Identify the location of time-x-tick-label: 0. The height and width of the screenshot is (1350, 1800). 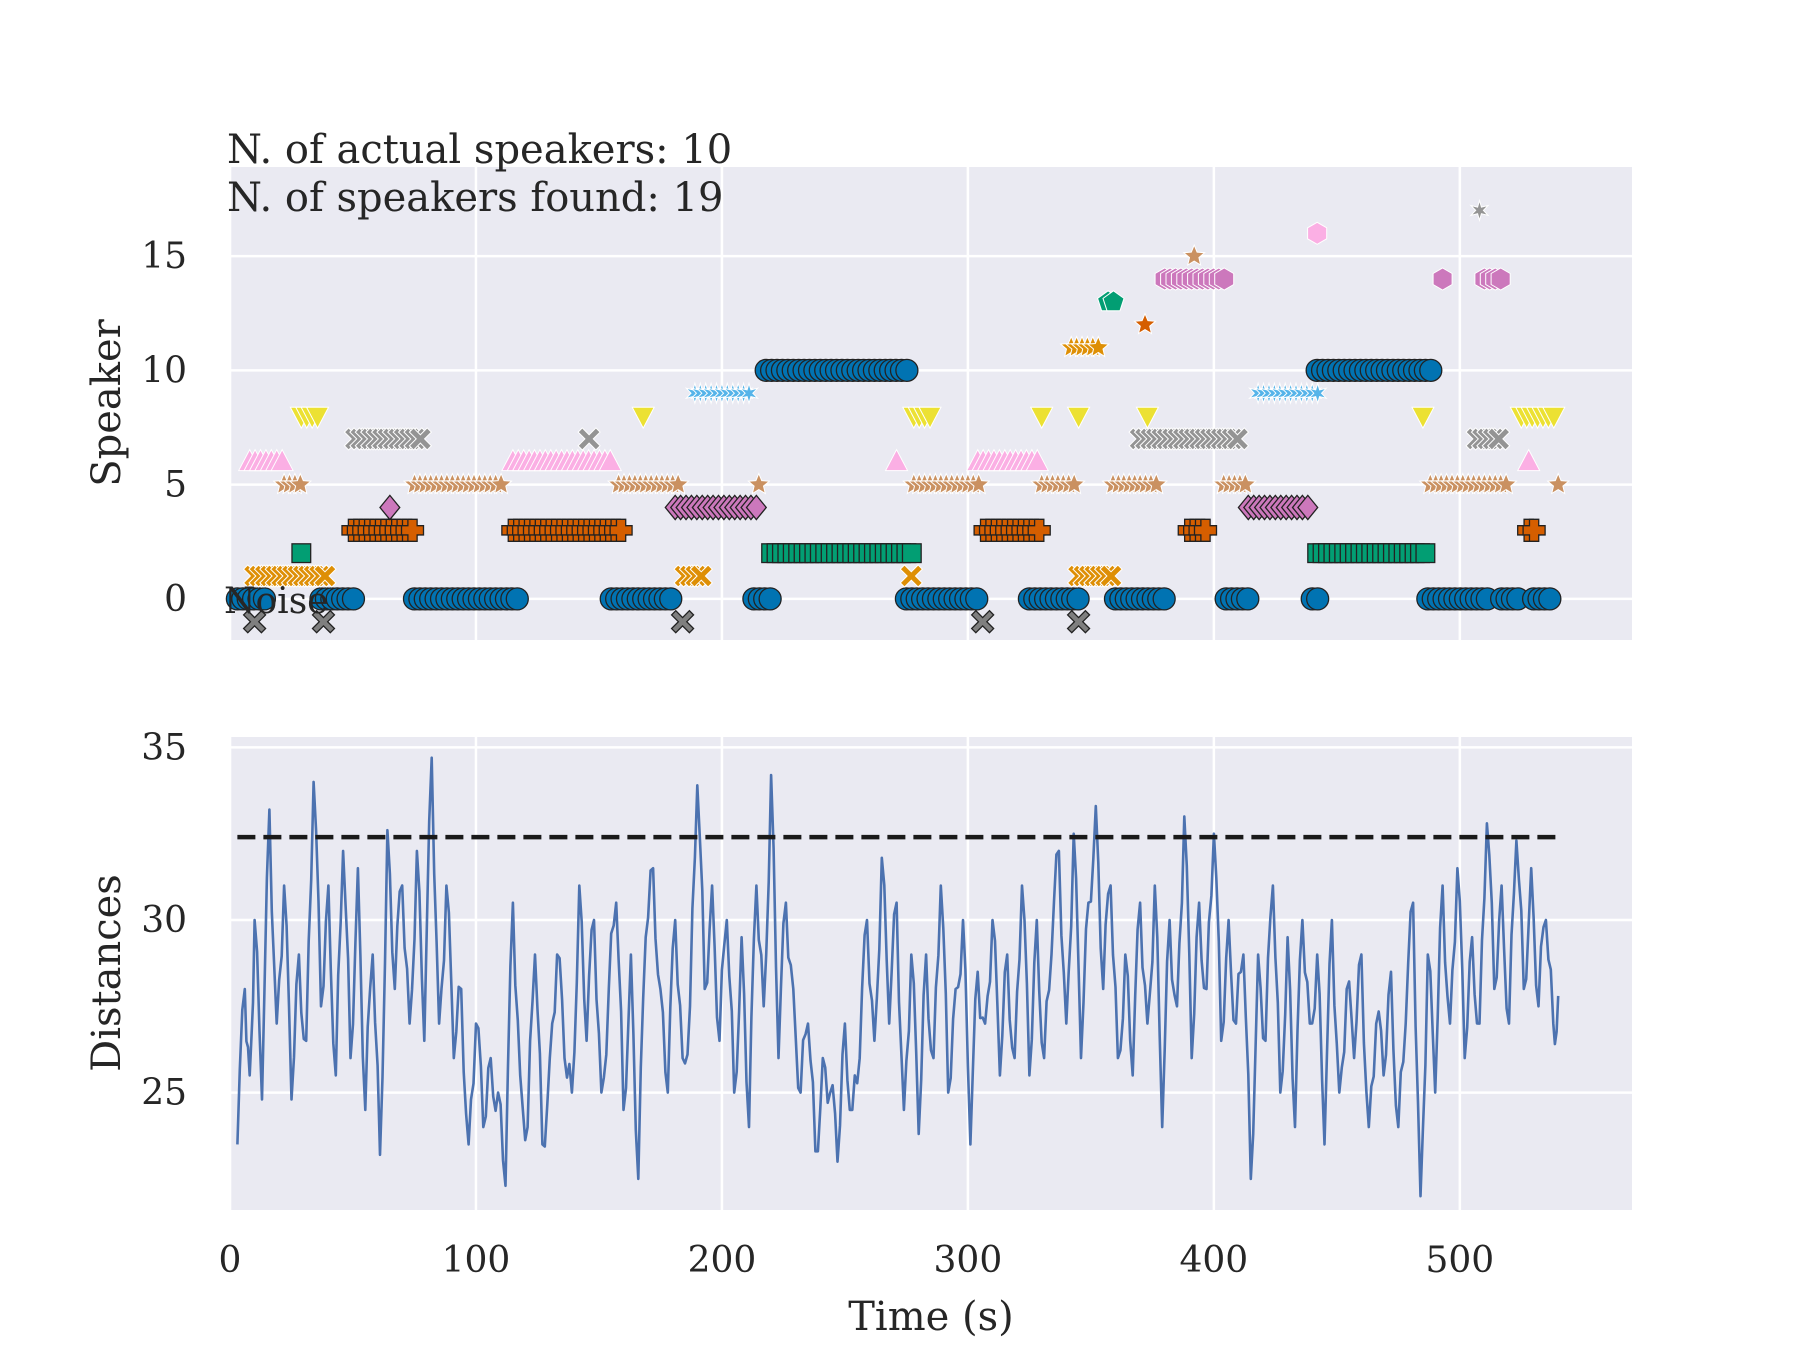
(230, 1260).